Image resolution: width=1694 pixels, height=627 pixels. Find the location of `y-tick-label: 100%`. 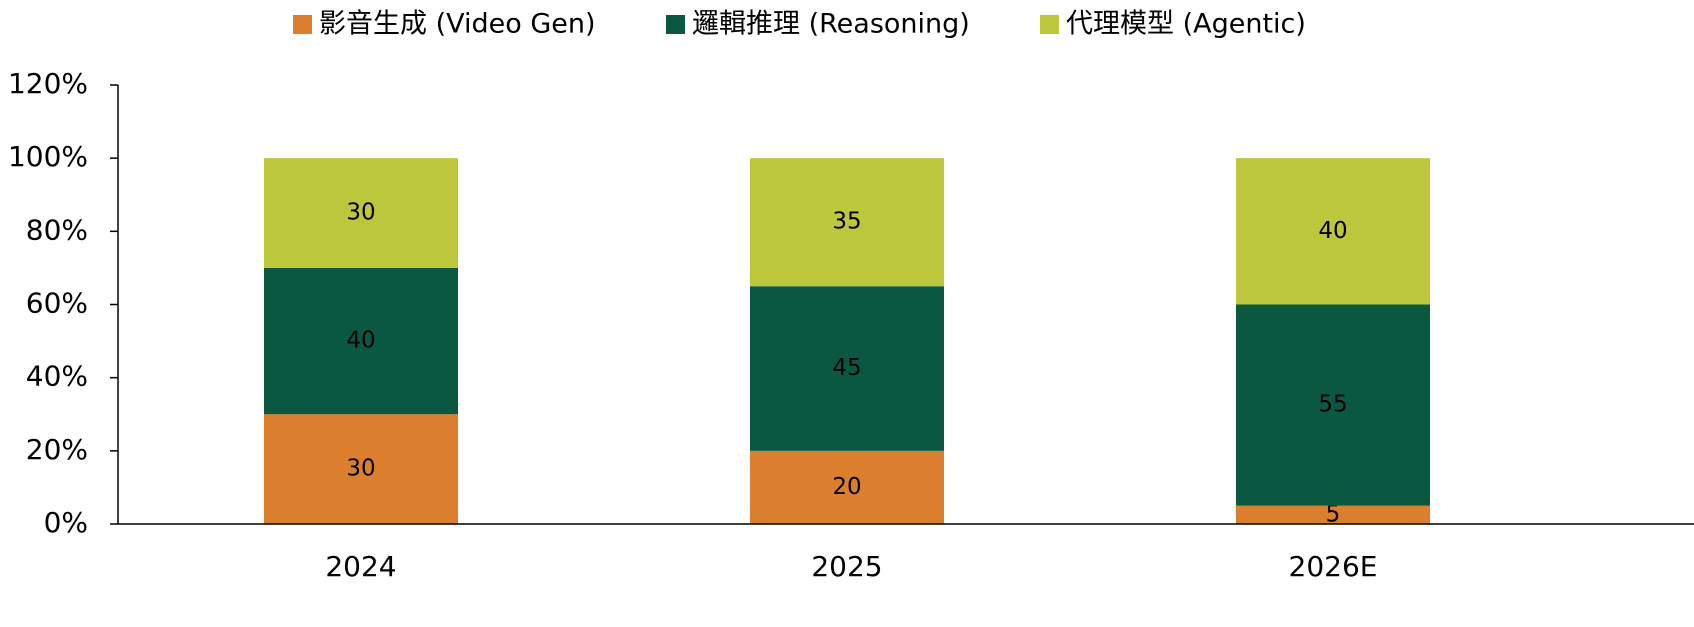

y-tick-label: 100% is located at coordinates (48, 156).